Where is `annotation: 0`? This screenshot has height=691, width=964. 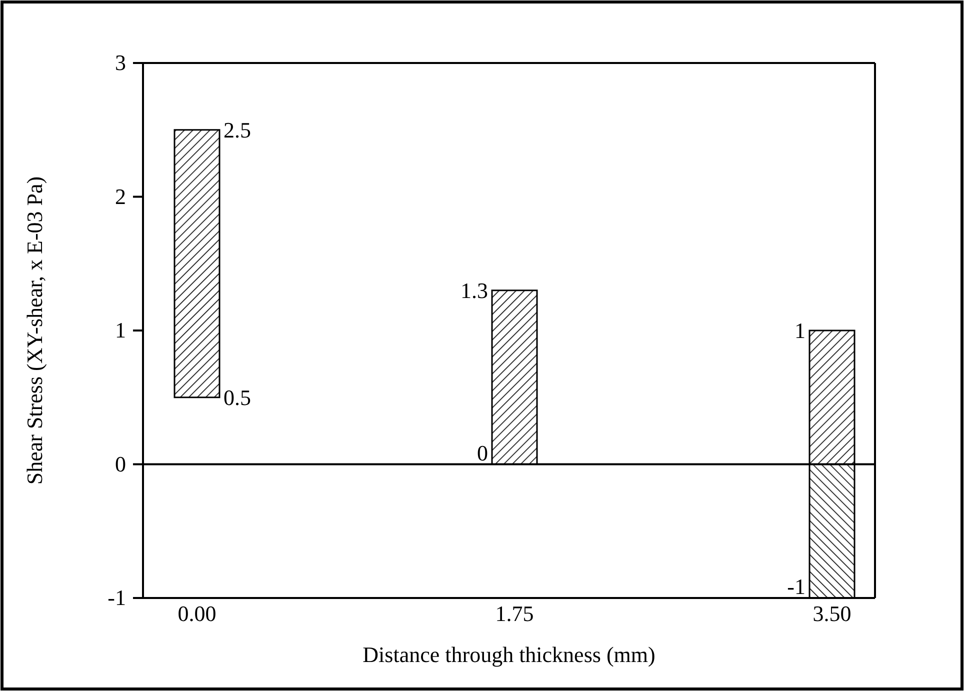 annotation: 0 is located at coordinates (482, 453).